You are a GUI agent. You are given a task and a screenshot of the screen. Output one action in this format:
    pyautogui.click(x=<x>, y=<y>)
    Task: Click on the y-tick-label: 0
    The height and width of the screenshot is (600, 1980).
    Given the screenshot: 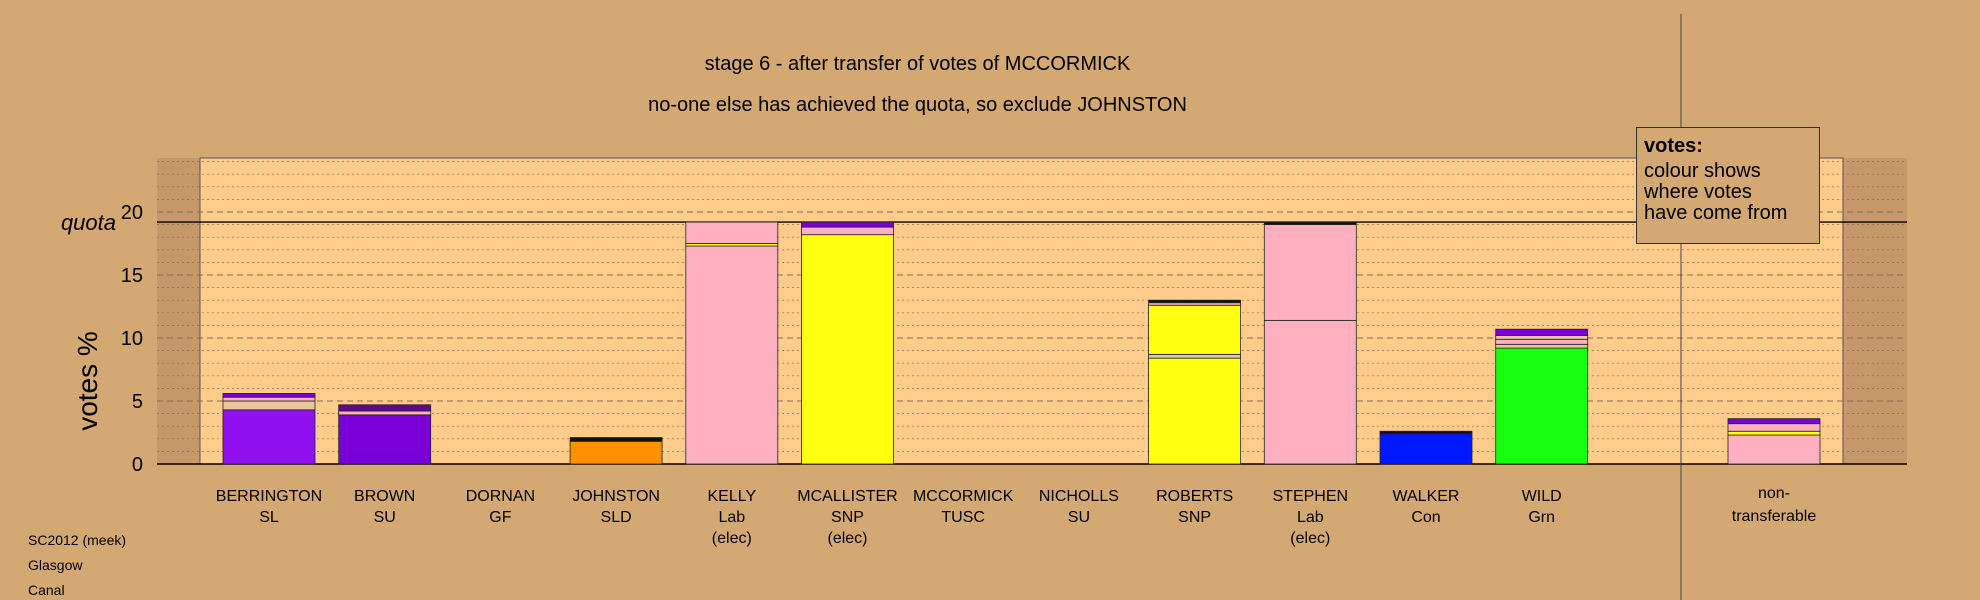 What is the action you would take?
    pyautogui.click(x=137, y=465)
    